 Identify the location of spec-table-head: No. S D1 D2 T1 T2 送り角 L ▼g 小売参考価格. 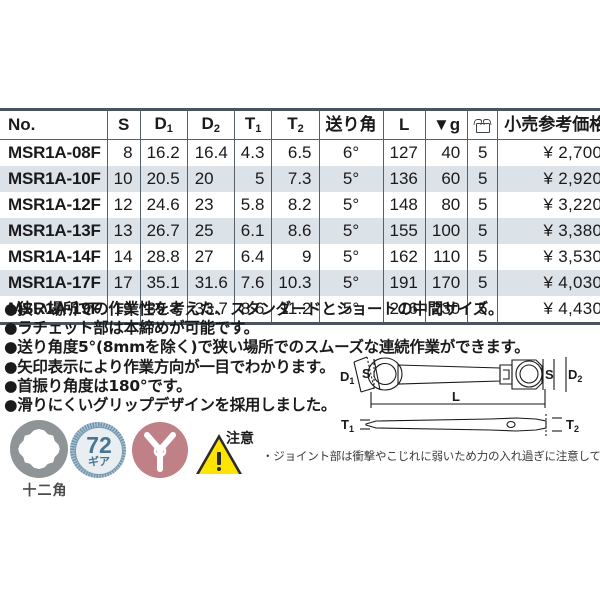
(300, 124).